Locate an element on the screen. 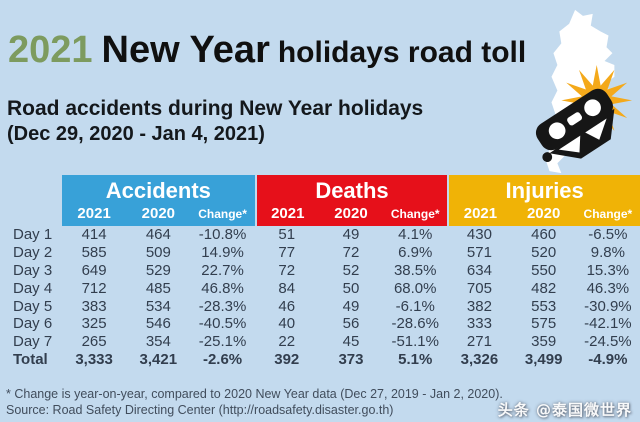  table-cell: 46 is located at coordinates (287, 306).